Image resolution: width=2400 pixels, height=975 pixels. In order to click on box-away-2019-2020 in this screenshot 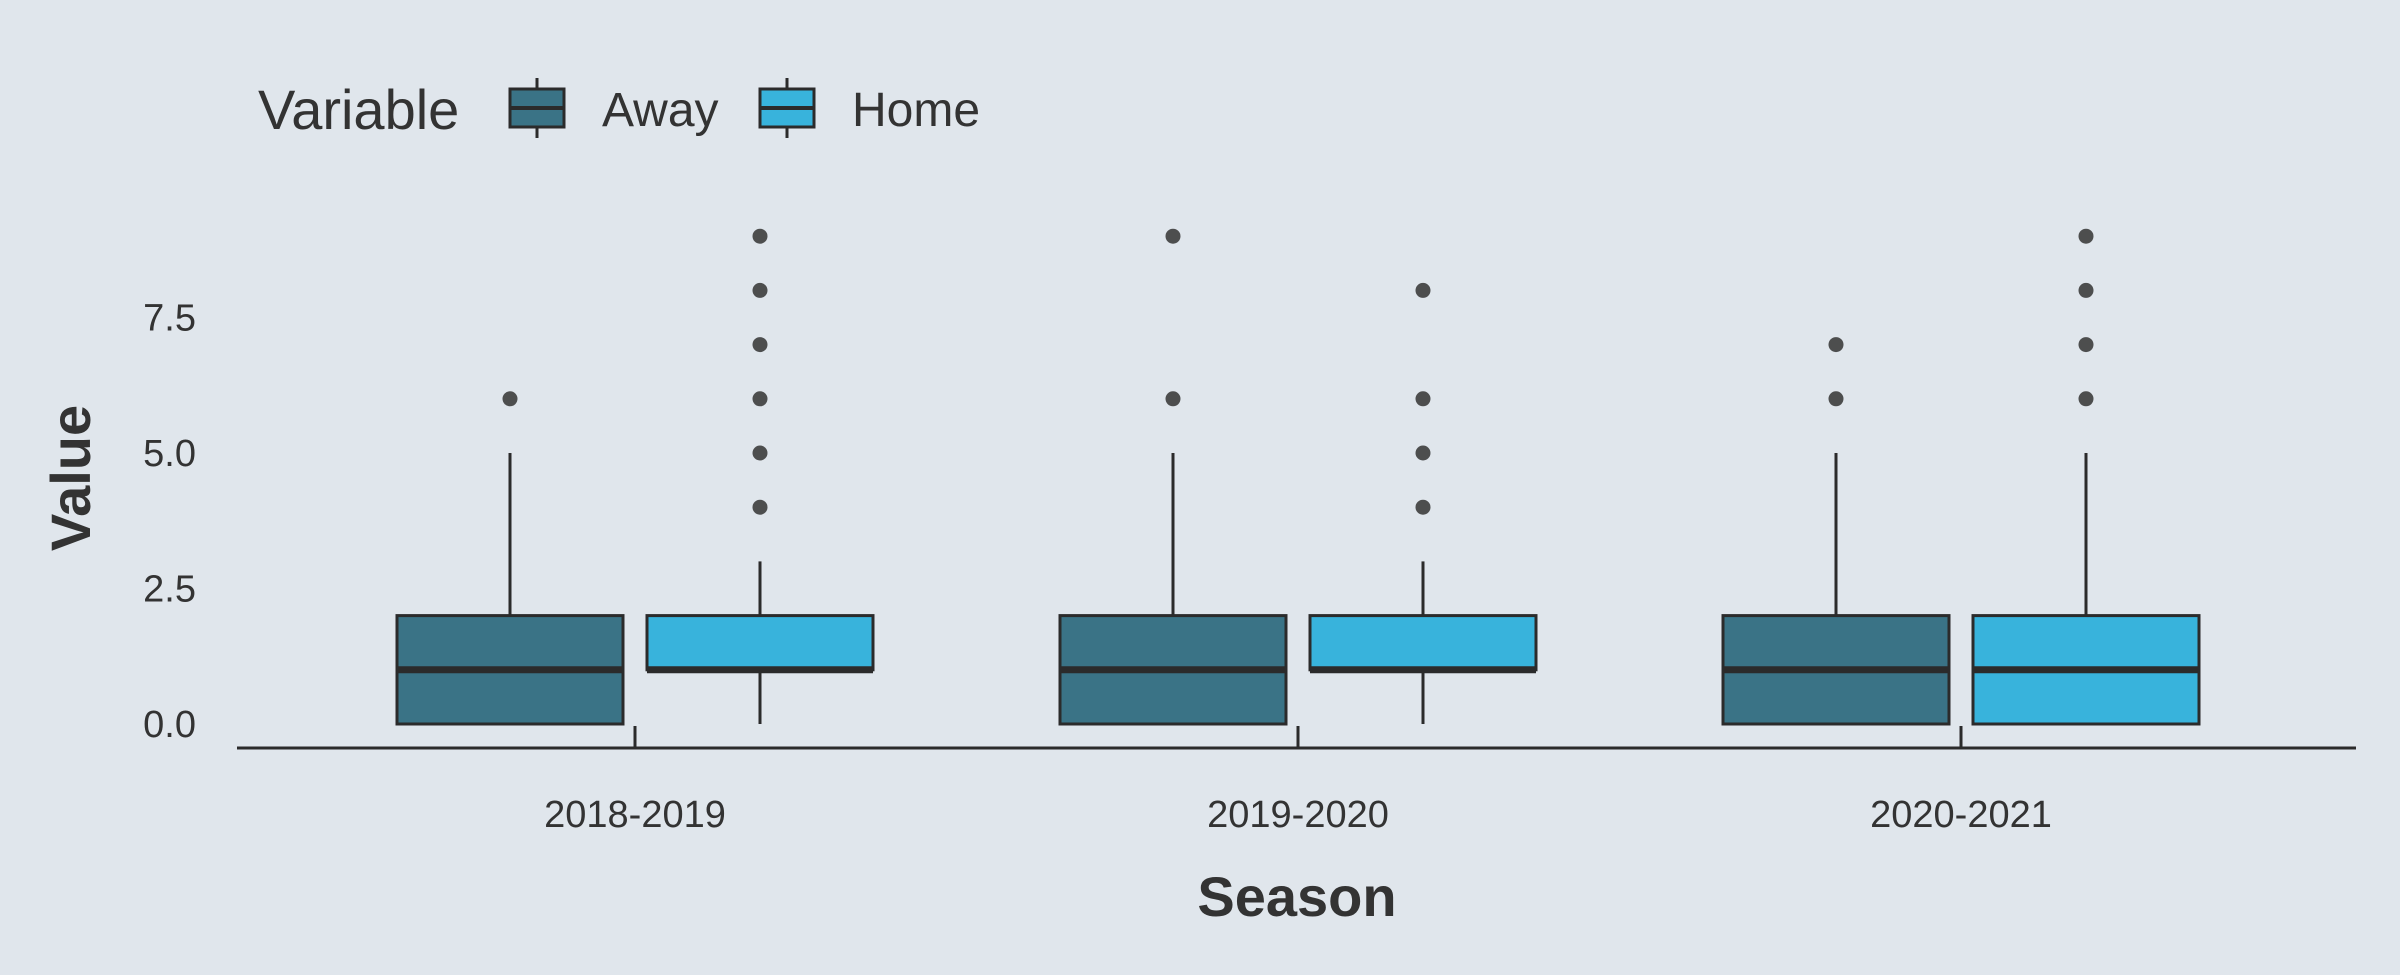, I will do `click(1173, 477)`.